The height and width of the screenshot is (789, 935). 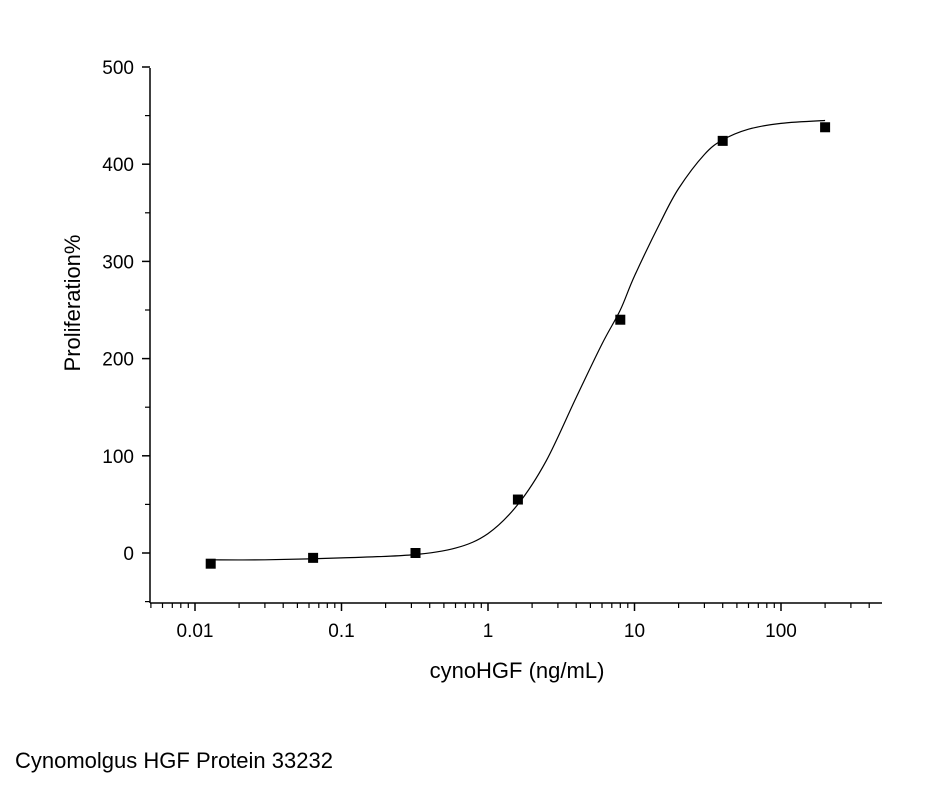 What do you see at coordinates (72, 303) in the screenshot?
I see `y-axis-label: Proliferation%` at bounding box center [72, 303].